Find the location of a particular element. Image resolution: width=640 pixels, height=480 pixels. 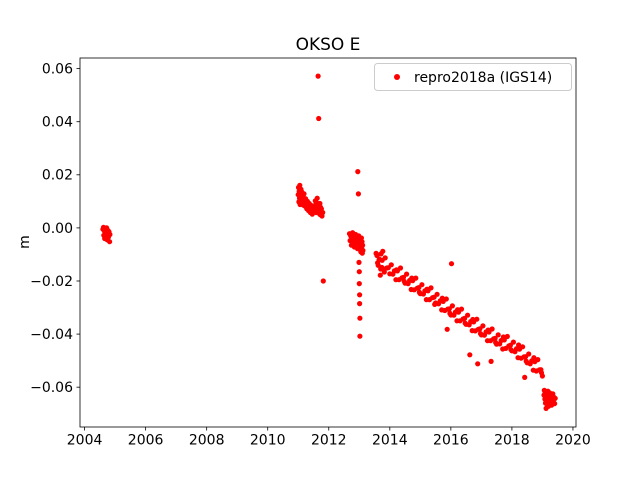

y-axis-label: m is located at coordinates (25, 242).